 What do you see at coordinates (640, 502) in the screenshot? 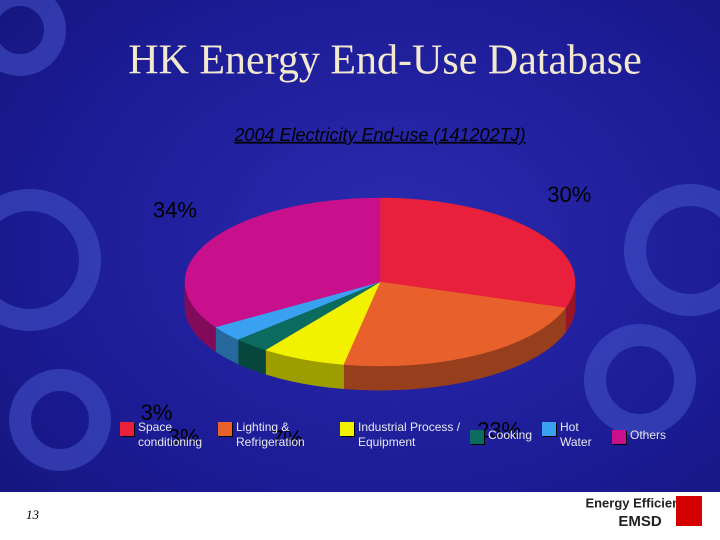
I see `logo-text: Energy Efficiency` at bounding box center [640, 502].